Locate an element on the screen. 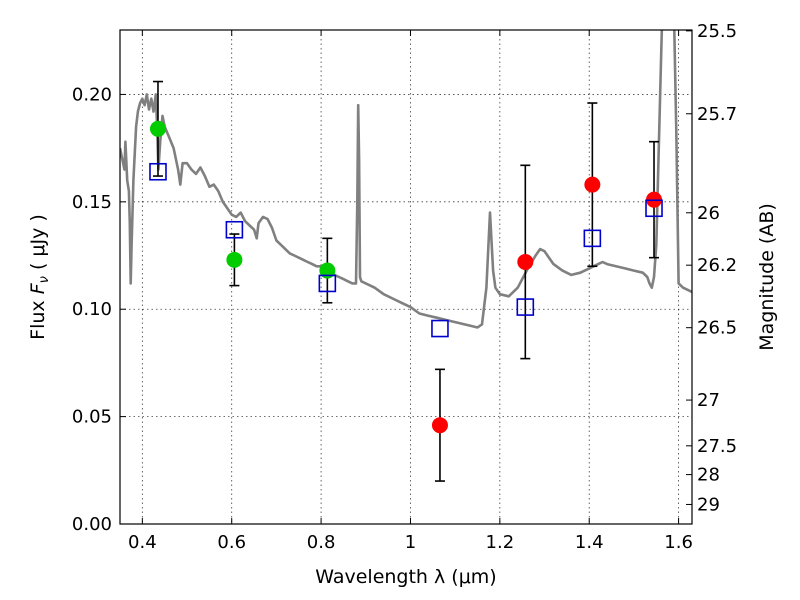  y2-tick-label-3: 26.2 is located at coordinates (717, 265).